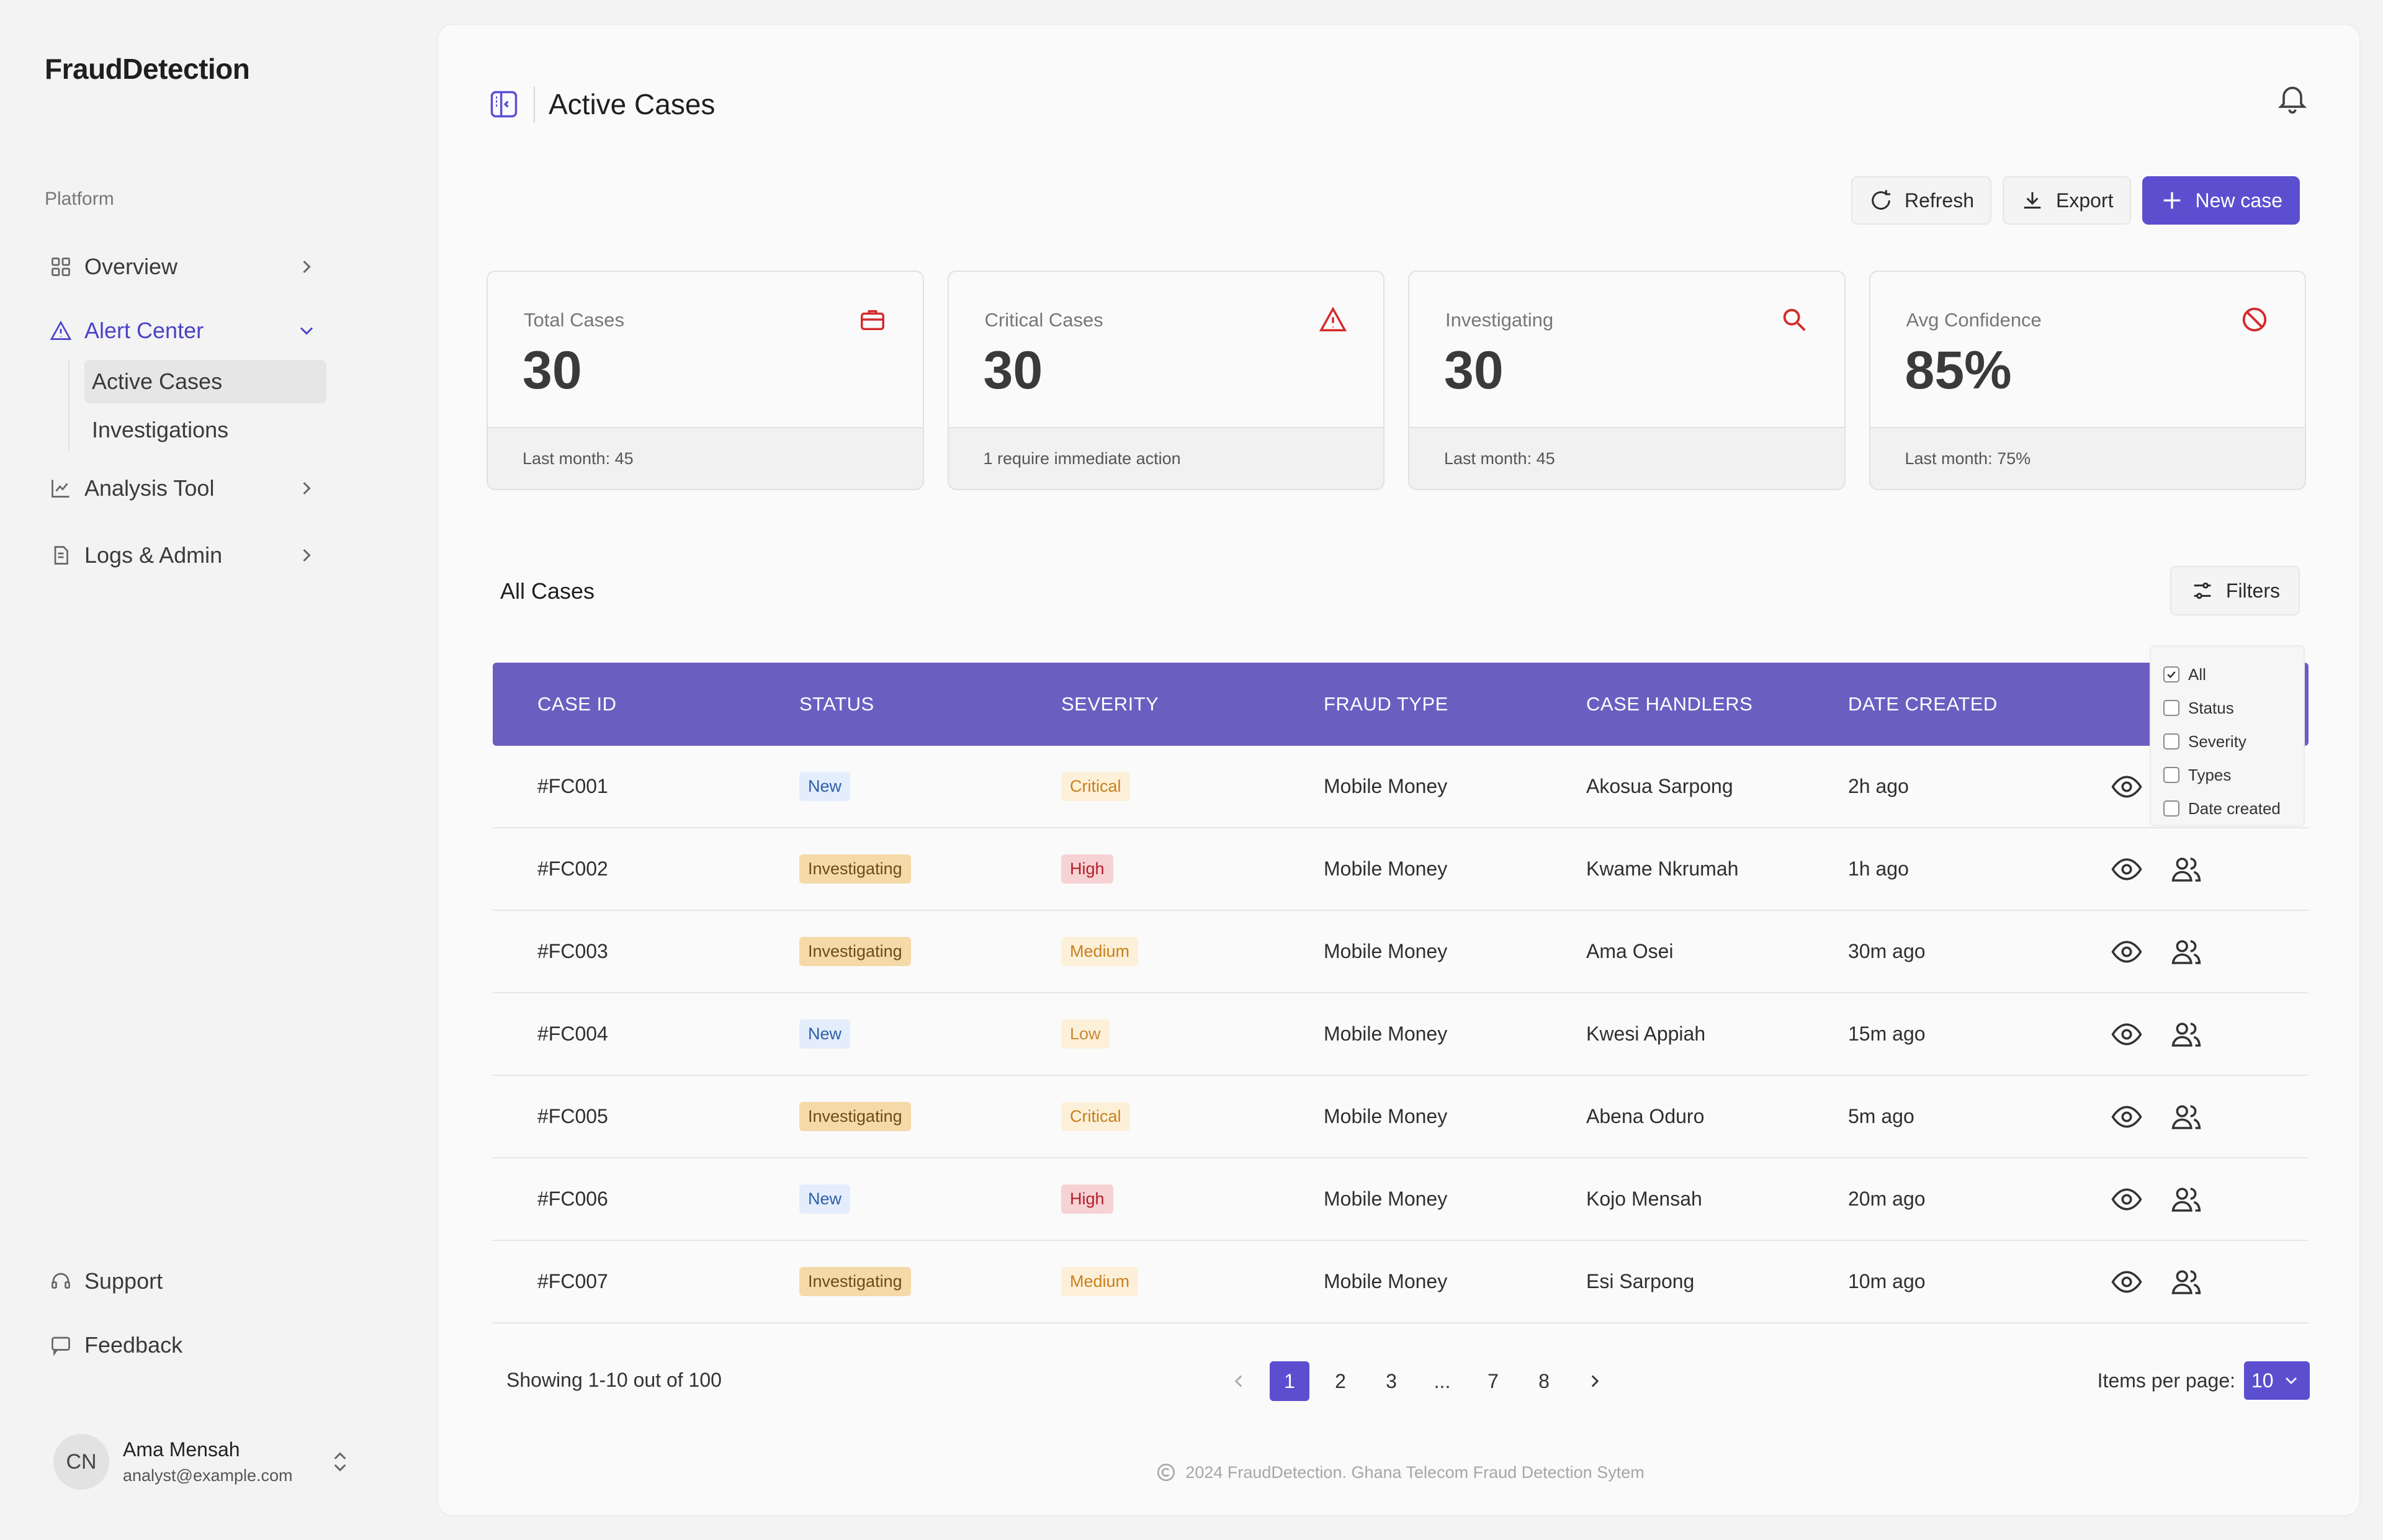  Describe the element at coordinates (572, 1116) in the screenshot. I see `case-id: #FC005` at that location.